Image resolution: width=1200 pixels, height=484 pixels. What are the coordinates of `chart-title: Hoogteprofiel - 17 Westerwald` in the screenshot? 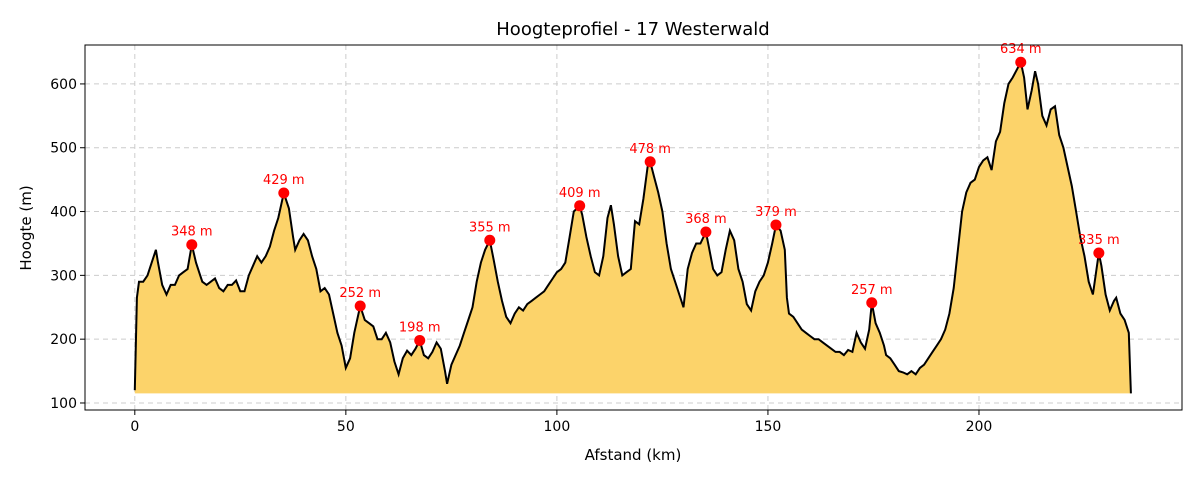 It's located at (632, 29).